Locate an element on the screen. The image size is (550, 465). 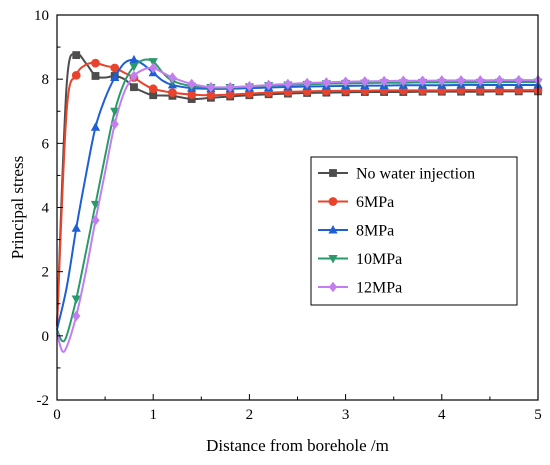
y-tick-label: 8 is located at coordinates (46, 80).